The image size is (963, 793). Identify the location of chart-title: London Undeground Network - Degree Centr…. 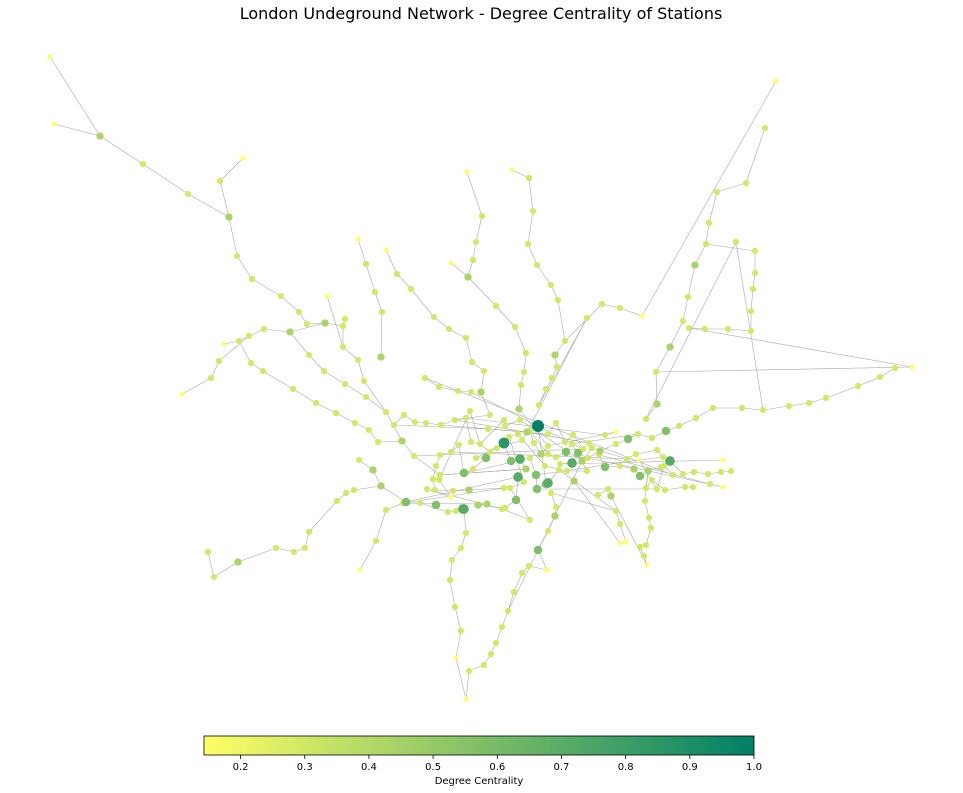
(481, 13).